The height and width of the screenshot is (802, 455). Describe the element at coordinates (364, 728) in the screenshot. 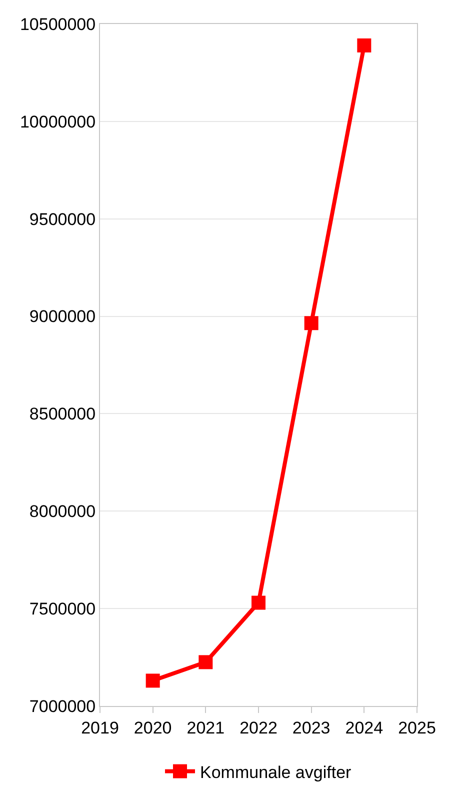

I see `x-tick-label: 2024` at that location.